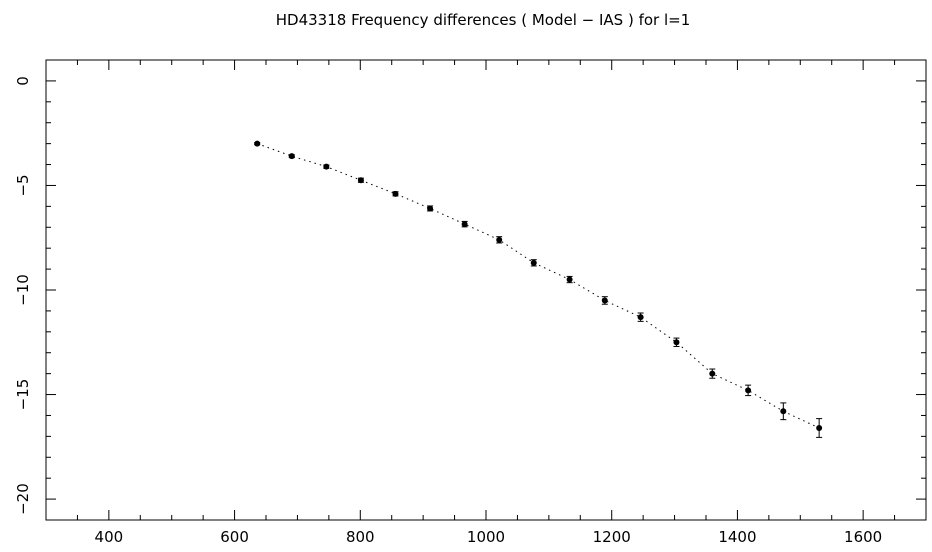  I want to click on x-tick-label: 1400, so click(737, 537).